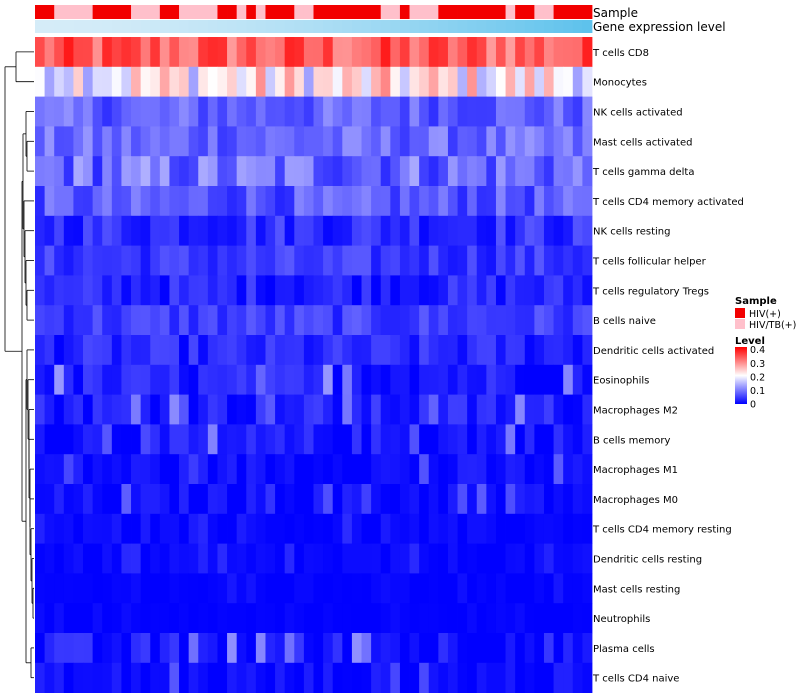 This screenshot has height=700, width=800. Describe the element at coordinates (756, 301) in the screenshot. I see `sample-legend-title: Sample` at that location.